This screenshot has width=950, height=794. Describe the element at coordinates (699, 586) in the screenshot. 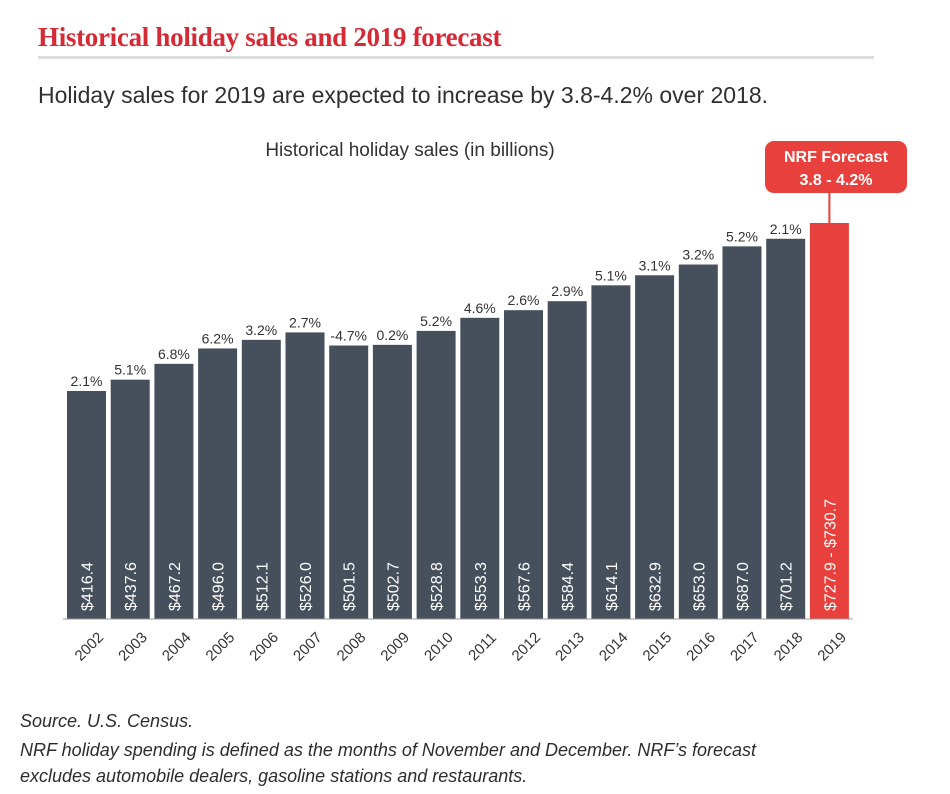

I see `bar-value-label: $653.0` at that location.